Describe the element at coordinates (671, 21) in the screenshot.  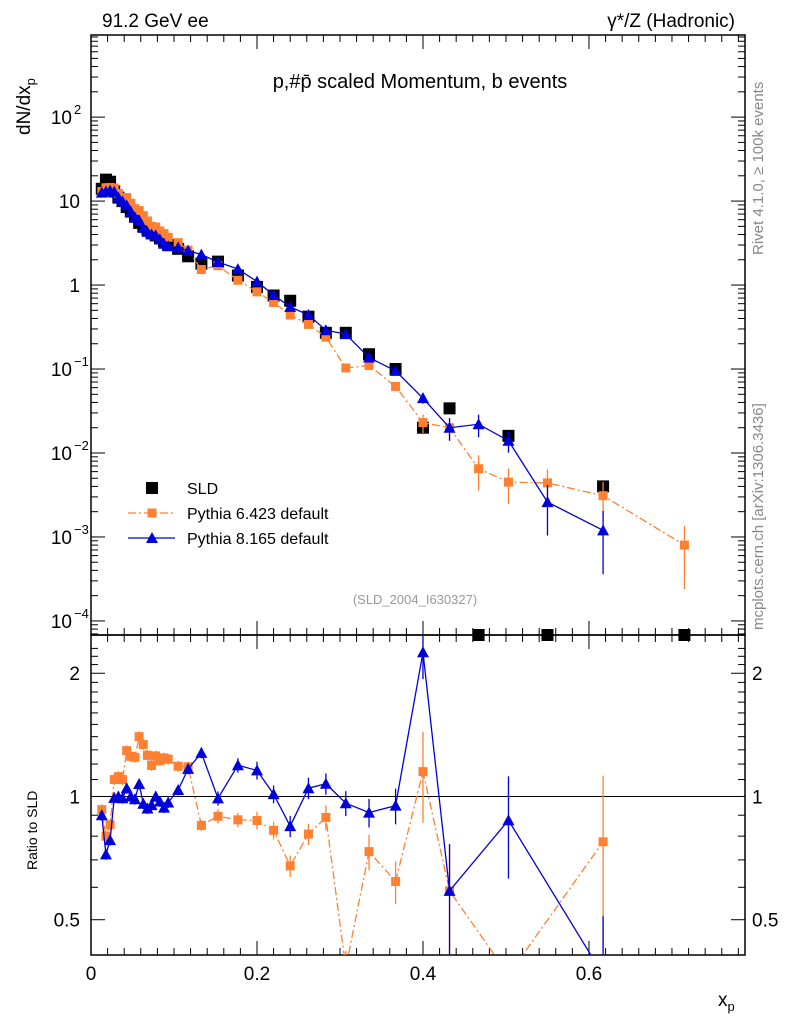
I see `header-right: γ*/Z (Hadronic)` at that location.